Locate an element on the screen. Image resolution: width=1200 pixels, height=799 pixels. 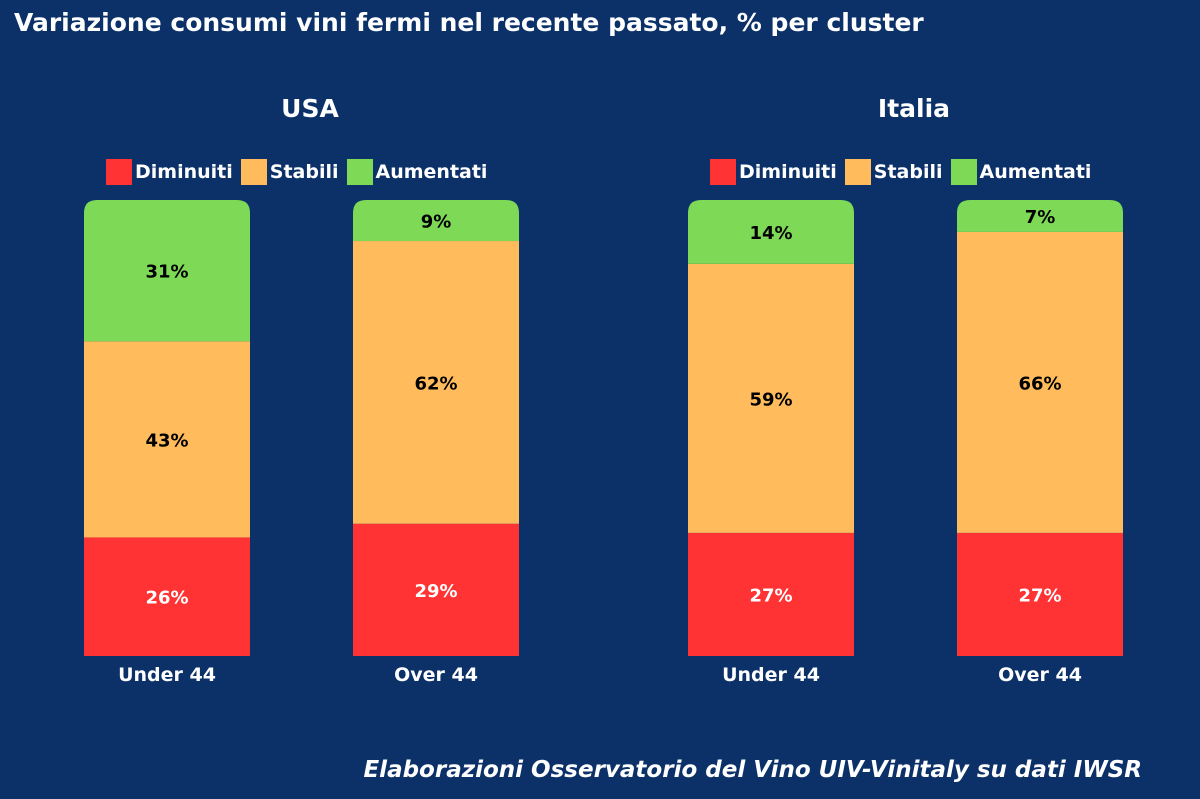
usa-data-label-diminuiti-1: 29% is located at coordinates (435, 591).